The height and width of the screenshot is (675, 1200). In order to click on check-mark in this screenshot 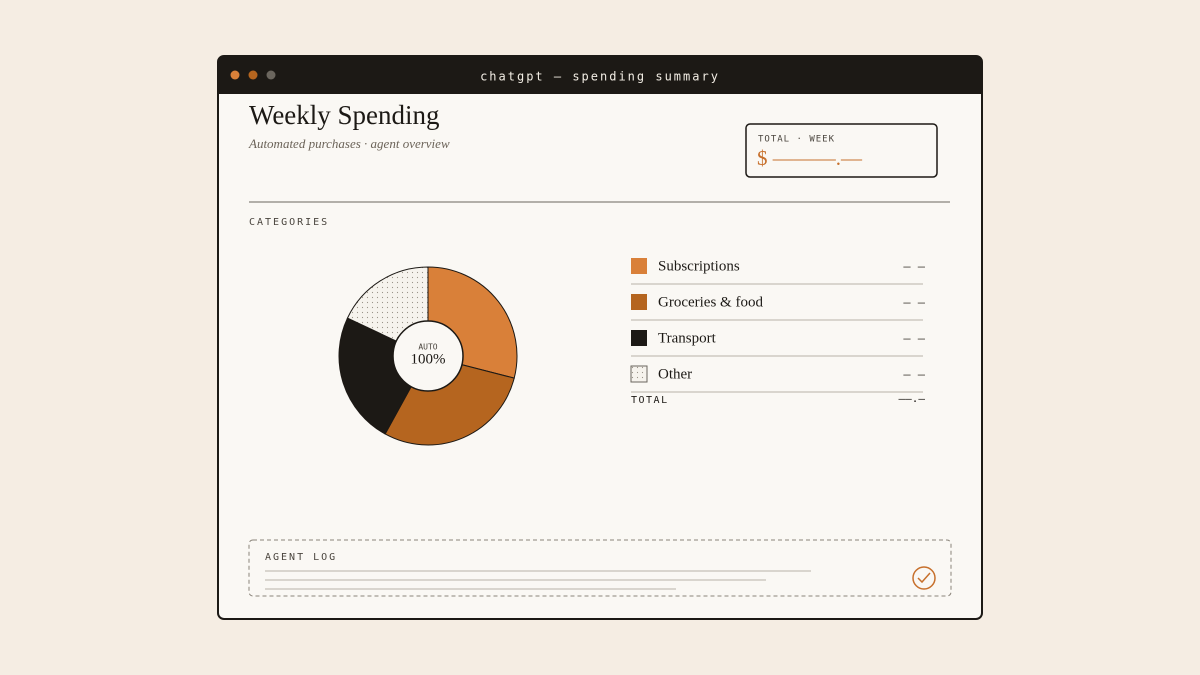, I will do `click(924, 578)`.